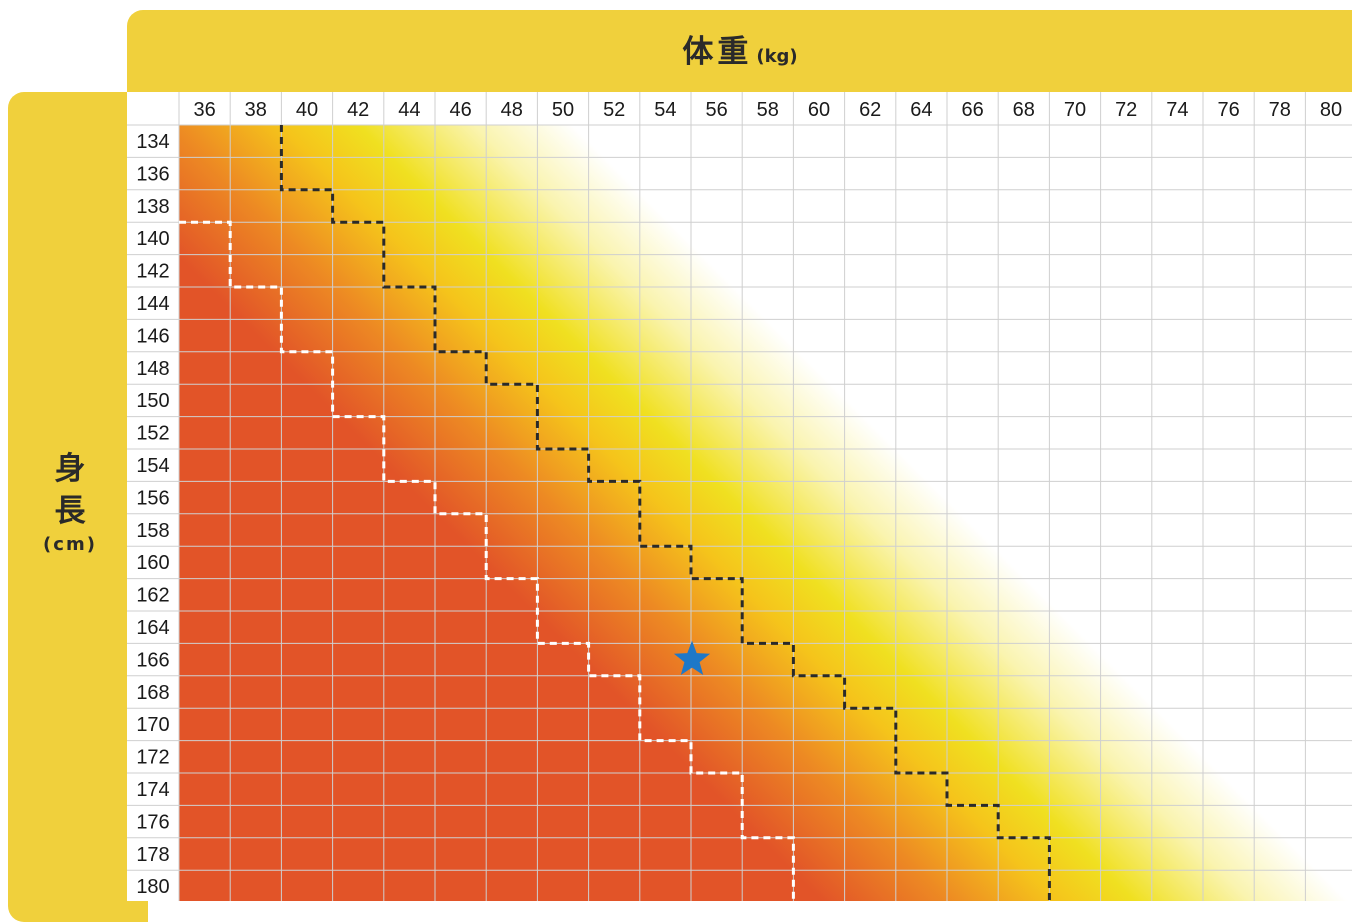  Describe the element at coordinates (409, 110) in the screenshot. I see `x-tick-label: 44` at that location.